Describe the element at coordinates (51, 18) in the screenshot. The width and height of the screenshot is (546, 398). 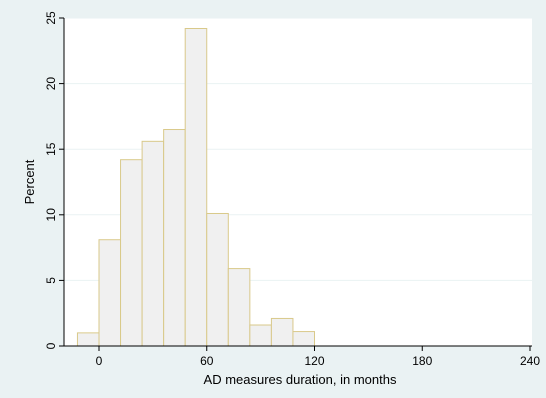
I see `y-tick-label: 25` at that location.